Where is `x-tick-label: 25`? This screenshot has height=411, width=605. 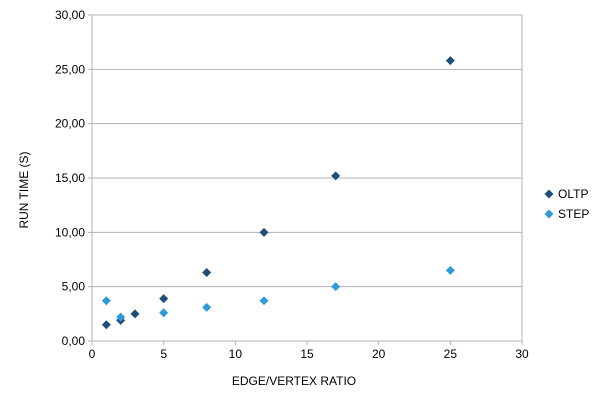
x-tick-label: 25 is located at coordinates (451, 354).